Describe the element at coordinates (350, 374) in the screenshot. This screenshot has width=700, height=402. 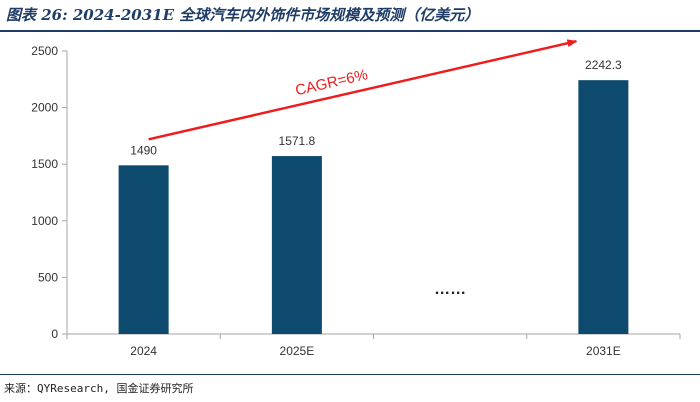
I see `footer-rule` at that location.